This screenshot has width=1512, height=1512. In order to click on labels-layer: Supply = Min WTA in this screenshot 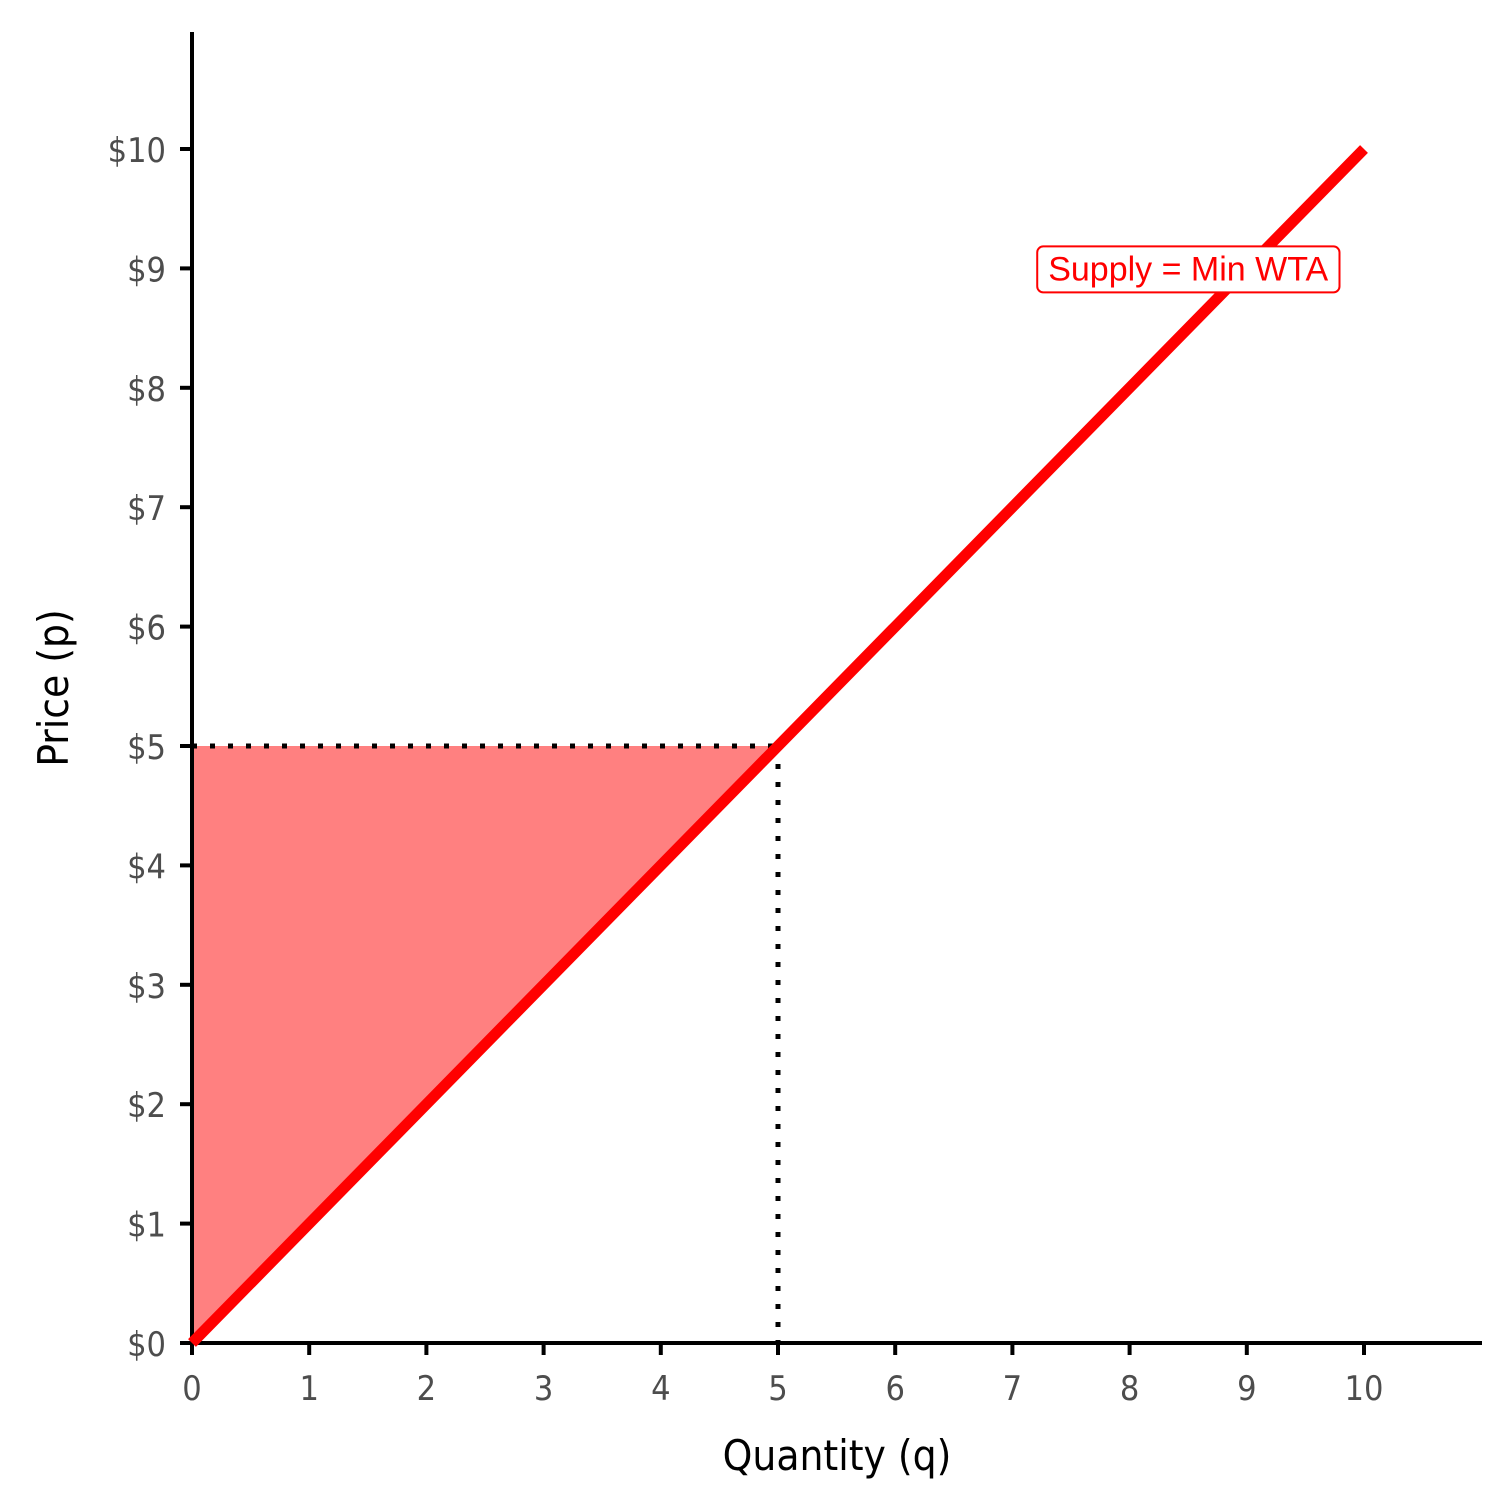, I will do `click(1188, 269)`.